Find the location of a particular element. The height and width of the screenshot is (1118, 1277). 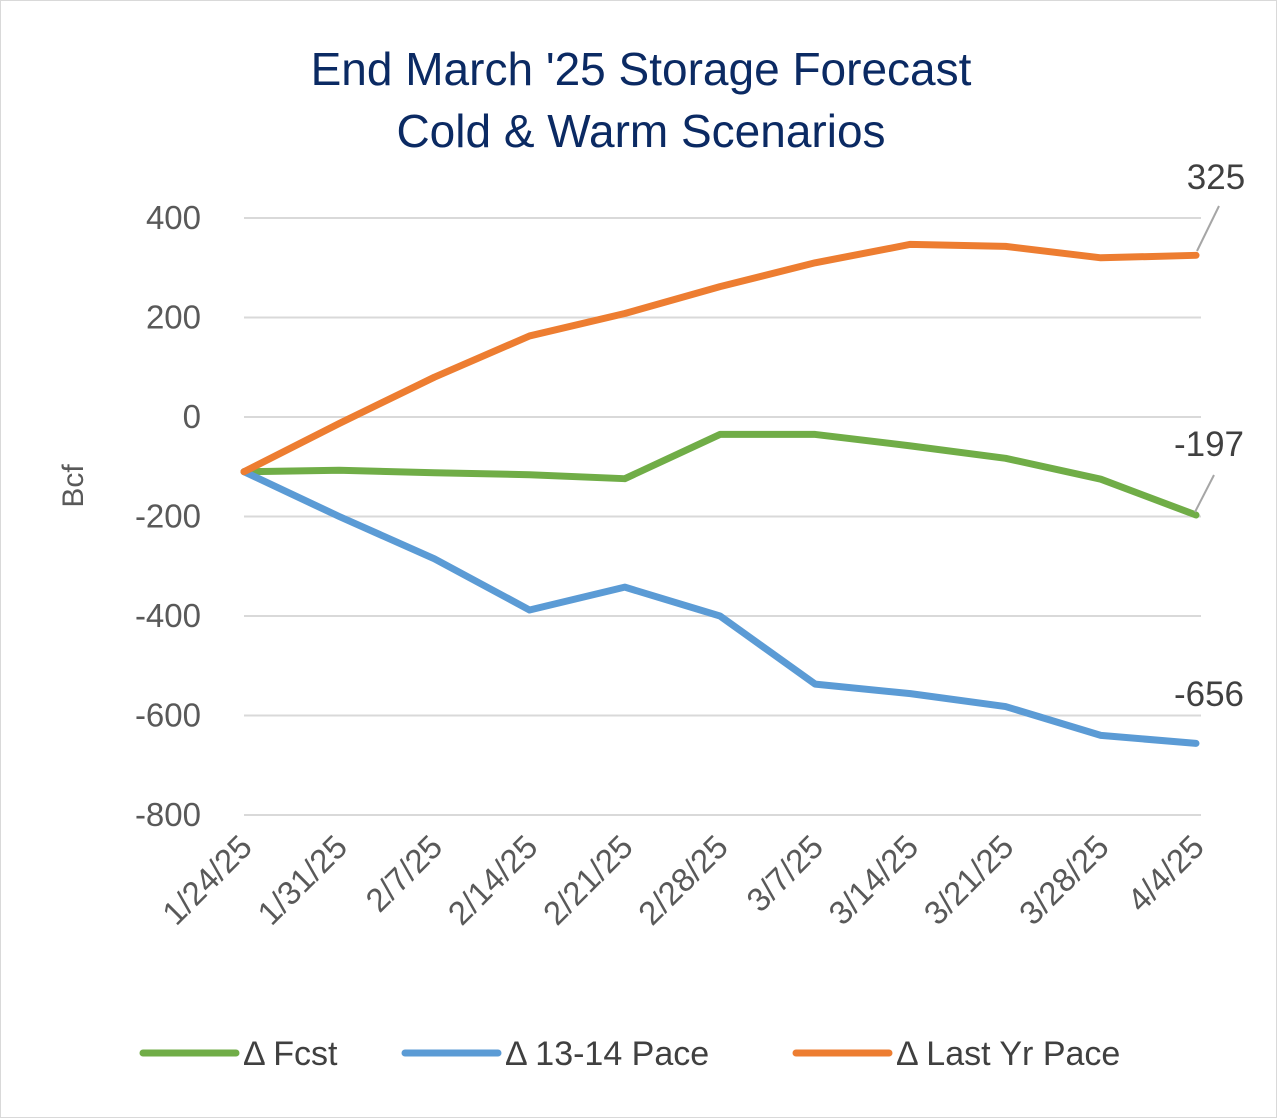

legend: Δ Fcst Δ 13-14 Pace Δ Last Yr Pace is located at coordinates (629, 1054).